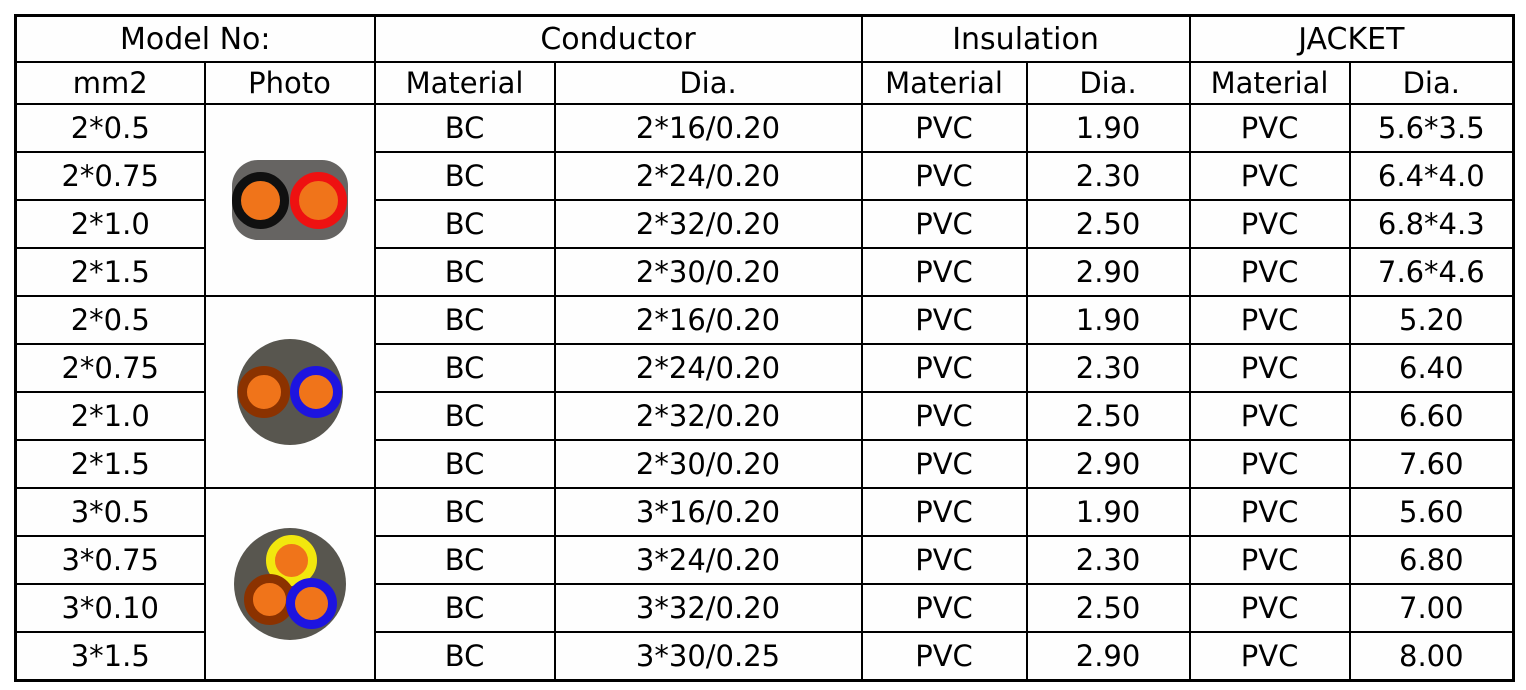 The width and height of the screenshot is (1526, 690). I want to click on conductor-dia-cell: 3*32/0.20, so click(708, 608).